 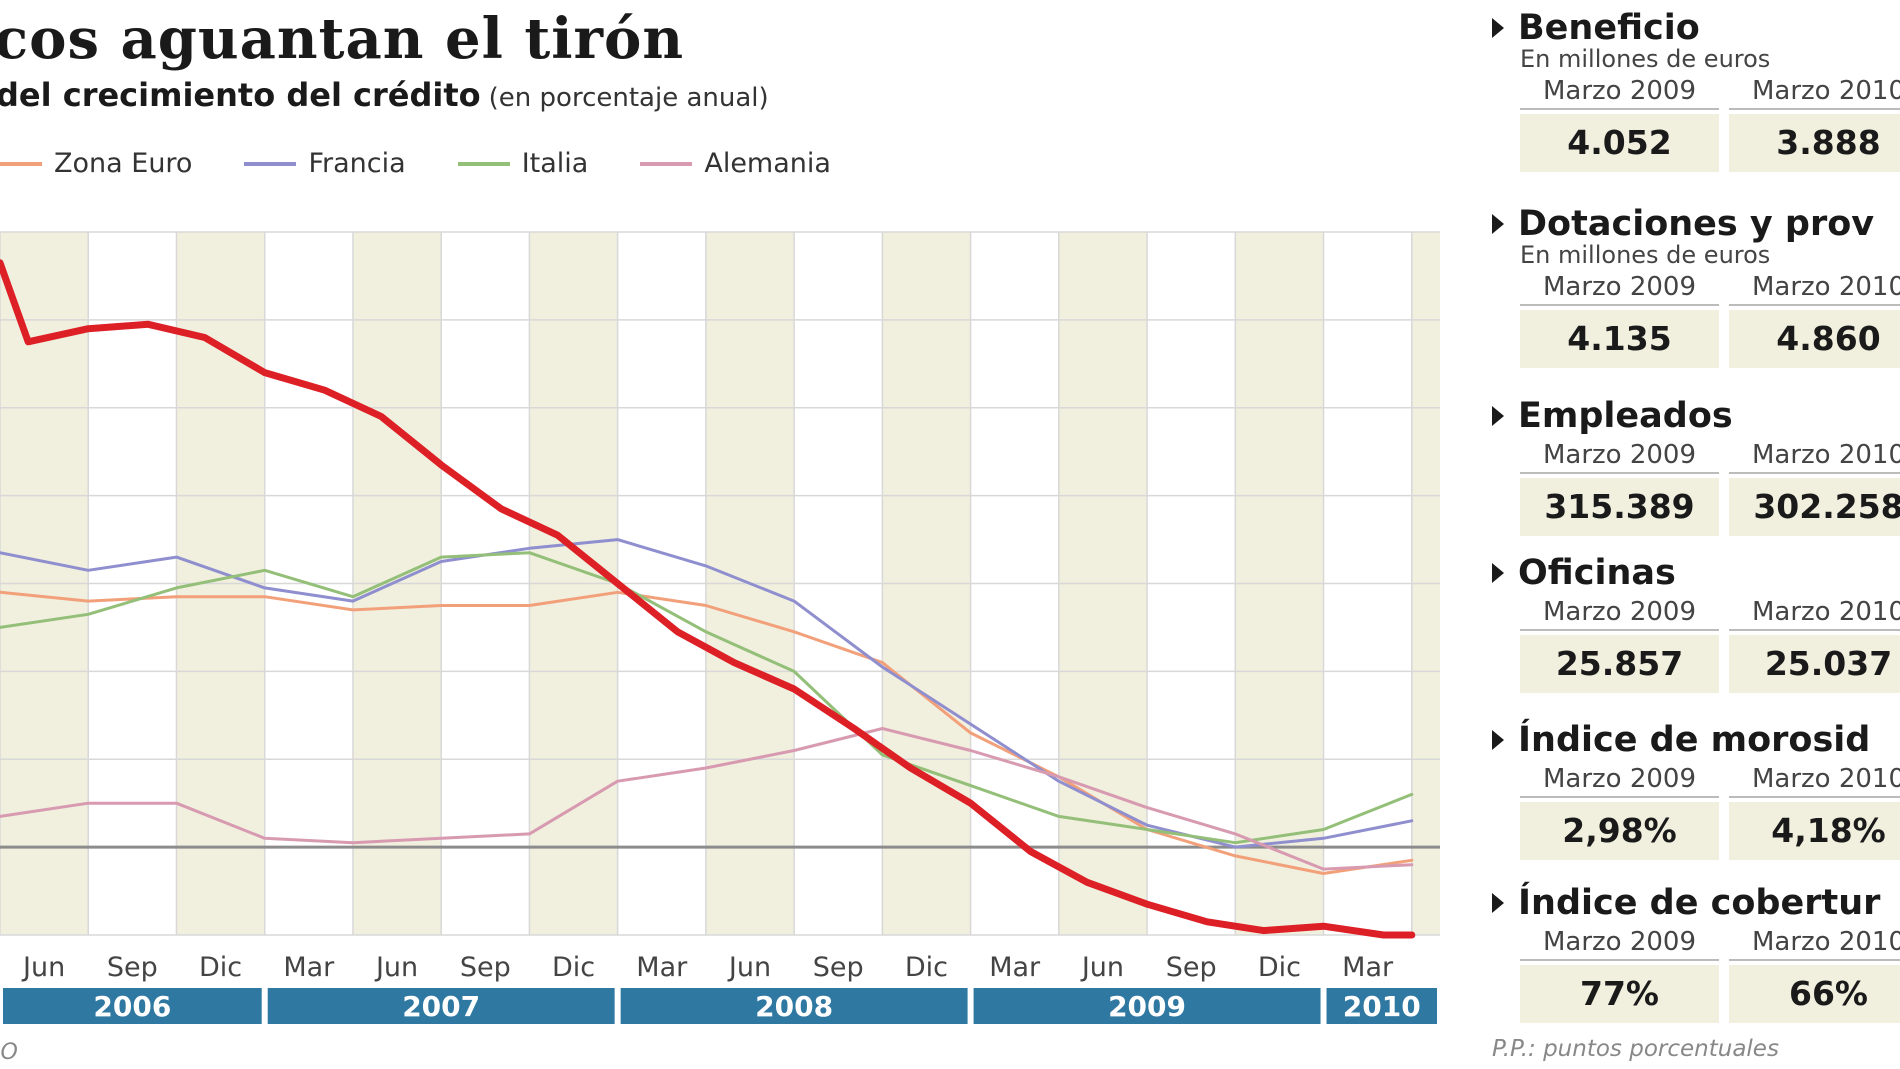 I want to click on kpi-columns: Marzo 2009 77% Marzo 2010 66%, so click(x=1710, y=974).